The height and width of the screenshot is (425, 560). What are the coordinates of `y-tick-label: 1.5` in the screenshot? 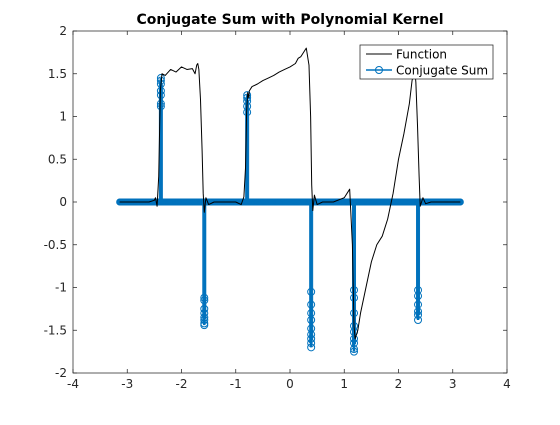 It's located at (57, 74).